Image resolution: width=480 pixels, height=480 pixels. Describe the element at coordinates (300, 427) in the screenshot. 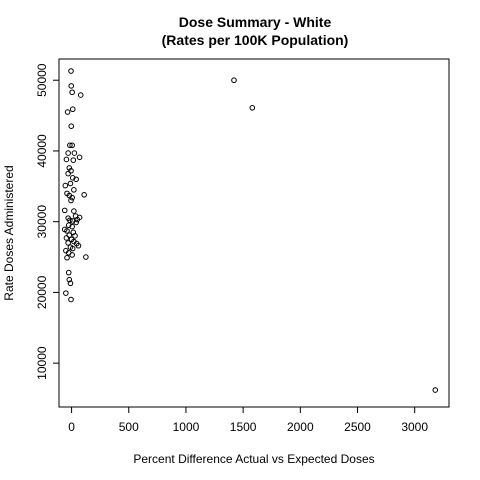

I see `x-tick-label: 2000` at that location.